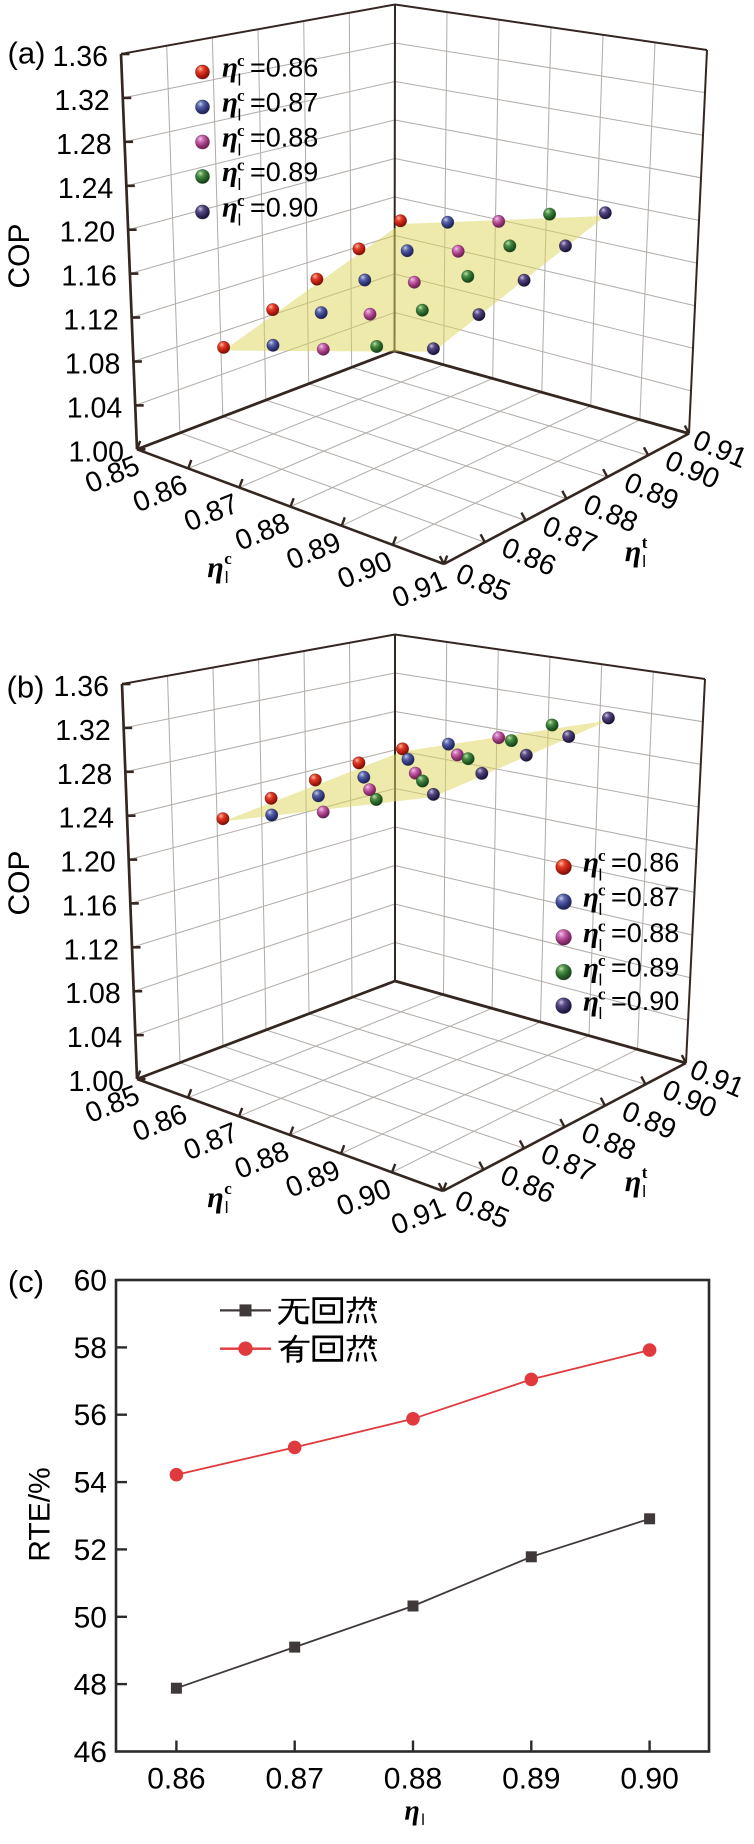 This screenshot has height=1844, width=754. Describe the element at coordinates (90, 1281) in the screenshot. I see `svg-text: 60` at that location.